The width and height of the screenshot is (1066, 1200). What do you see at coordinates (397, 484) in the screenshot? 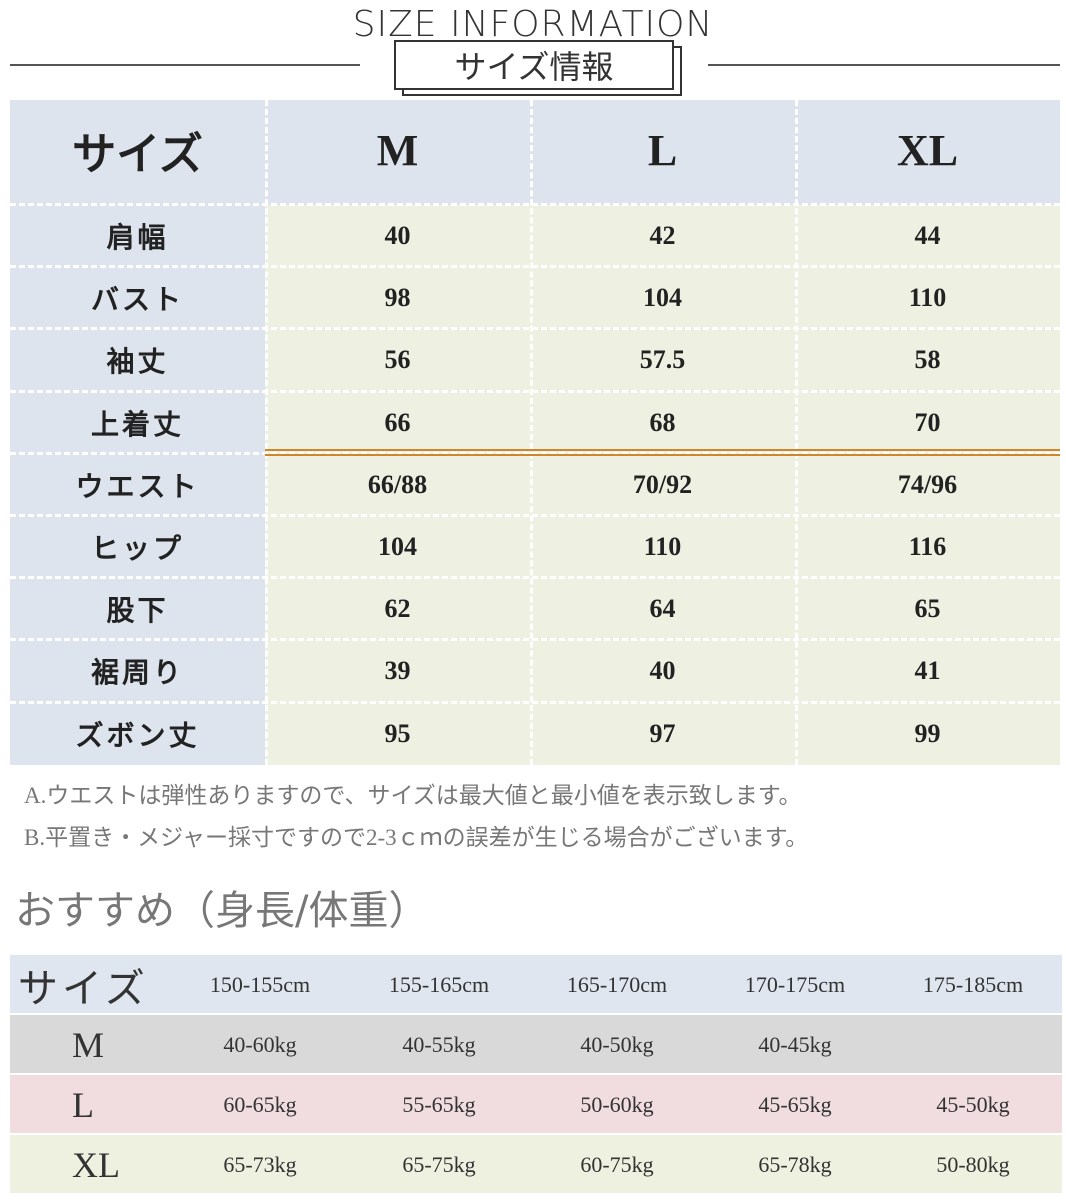
I see `cell-value: 66/88` at bounding box center [397, 484].